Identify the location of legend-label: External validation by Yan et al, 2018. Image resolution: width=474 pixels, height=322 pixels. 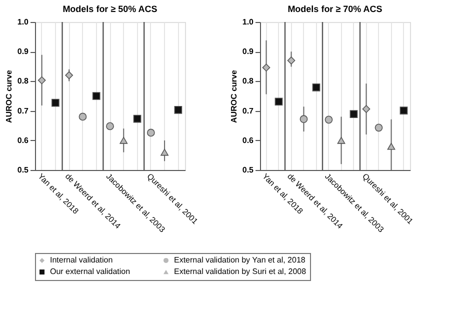
(240, 259).